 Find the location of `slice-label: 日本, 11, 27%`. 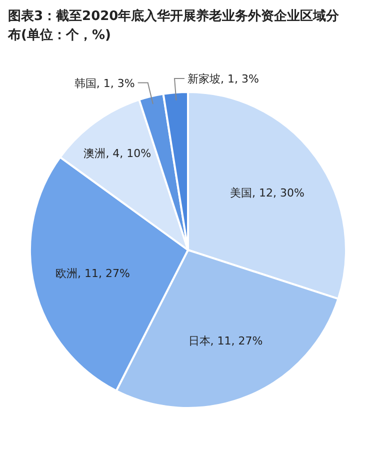

slice-label: 日本, 11, 27% is located at coordinates (225, 341).